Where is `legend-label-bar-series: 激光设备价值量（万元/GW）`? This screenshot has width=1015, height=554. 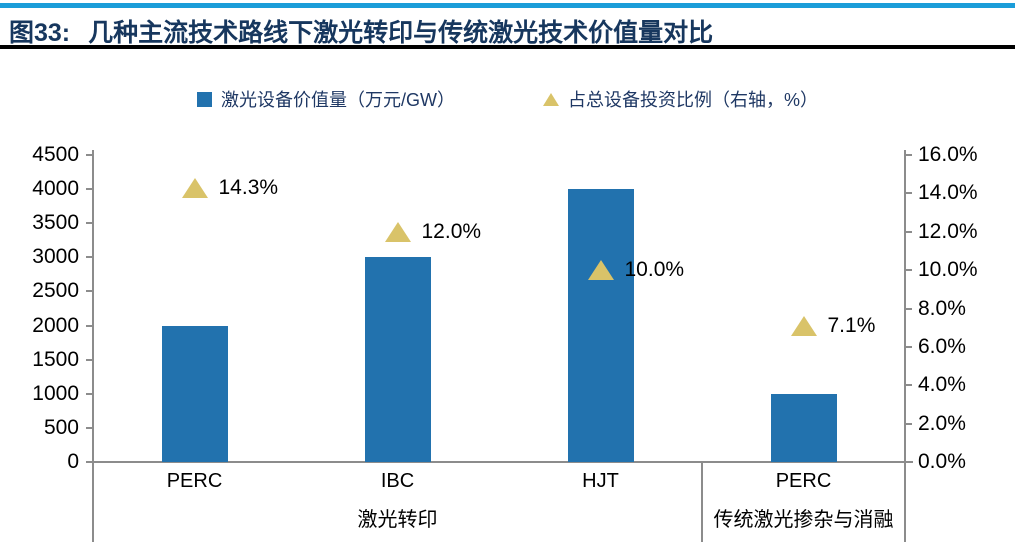 legend-label-bar-series: 激光设备价值量（万元/GW） is located at coordinates (337, 100).